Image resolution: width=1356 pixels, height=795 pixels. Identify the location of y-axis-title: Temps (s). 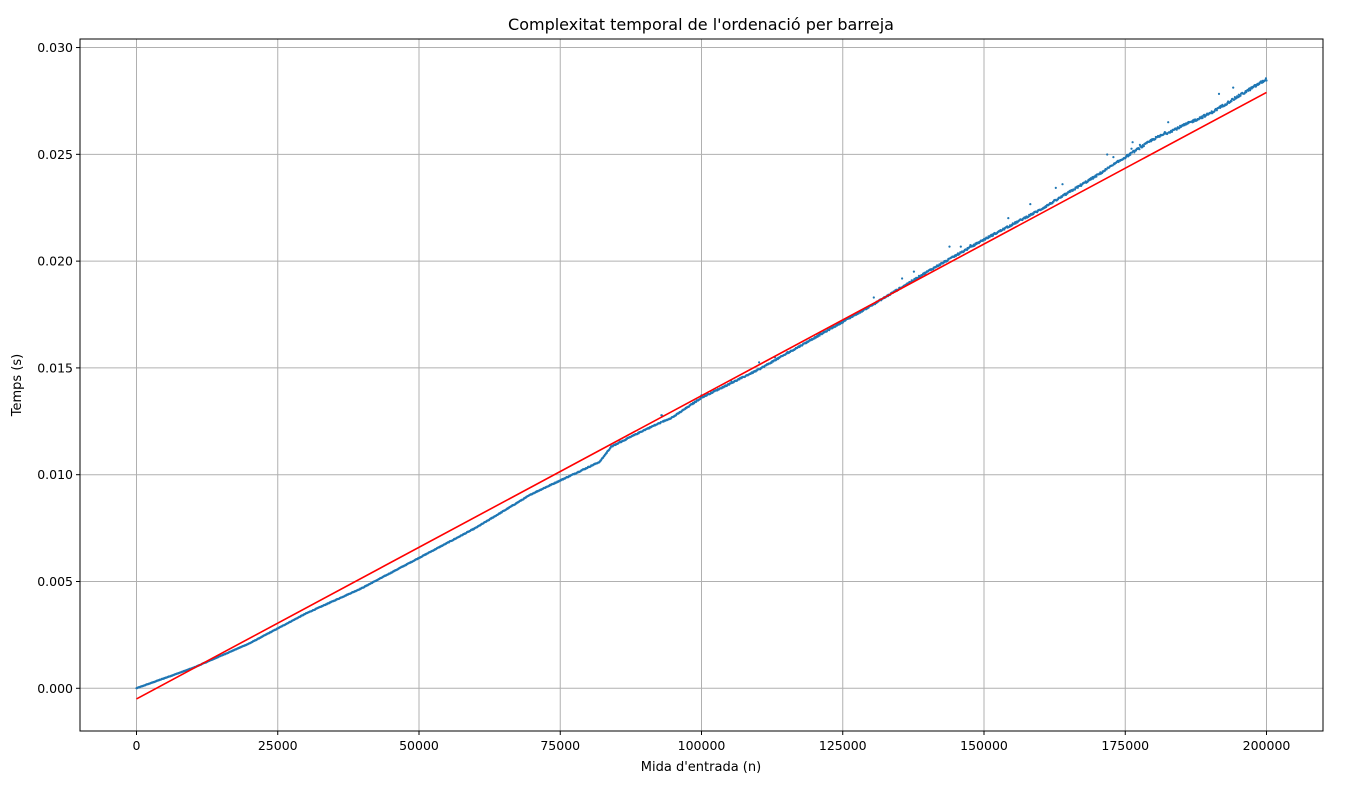
(17, 385).